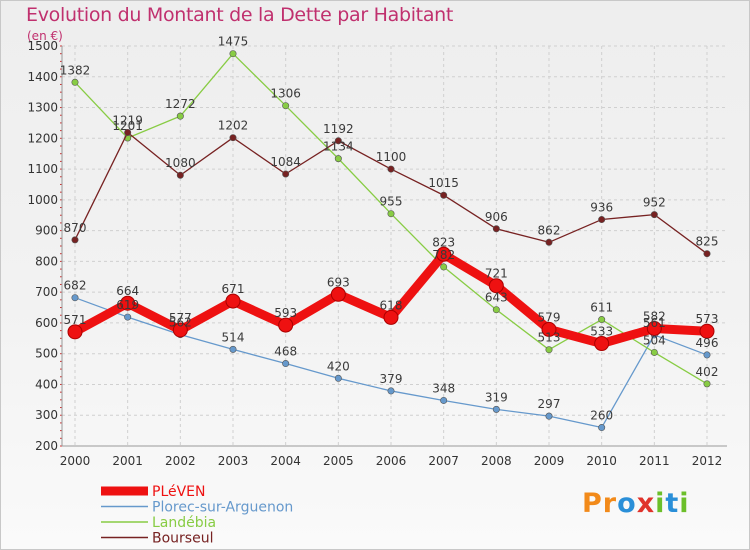  I want to click on y-tick-label: 1300, so click(42, 108).